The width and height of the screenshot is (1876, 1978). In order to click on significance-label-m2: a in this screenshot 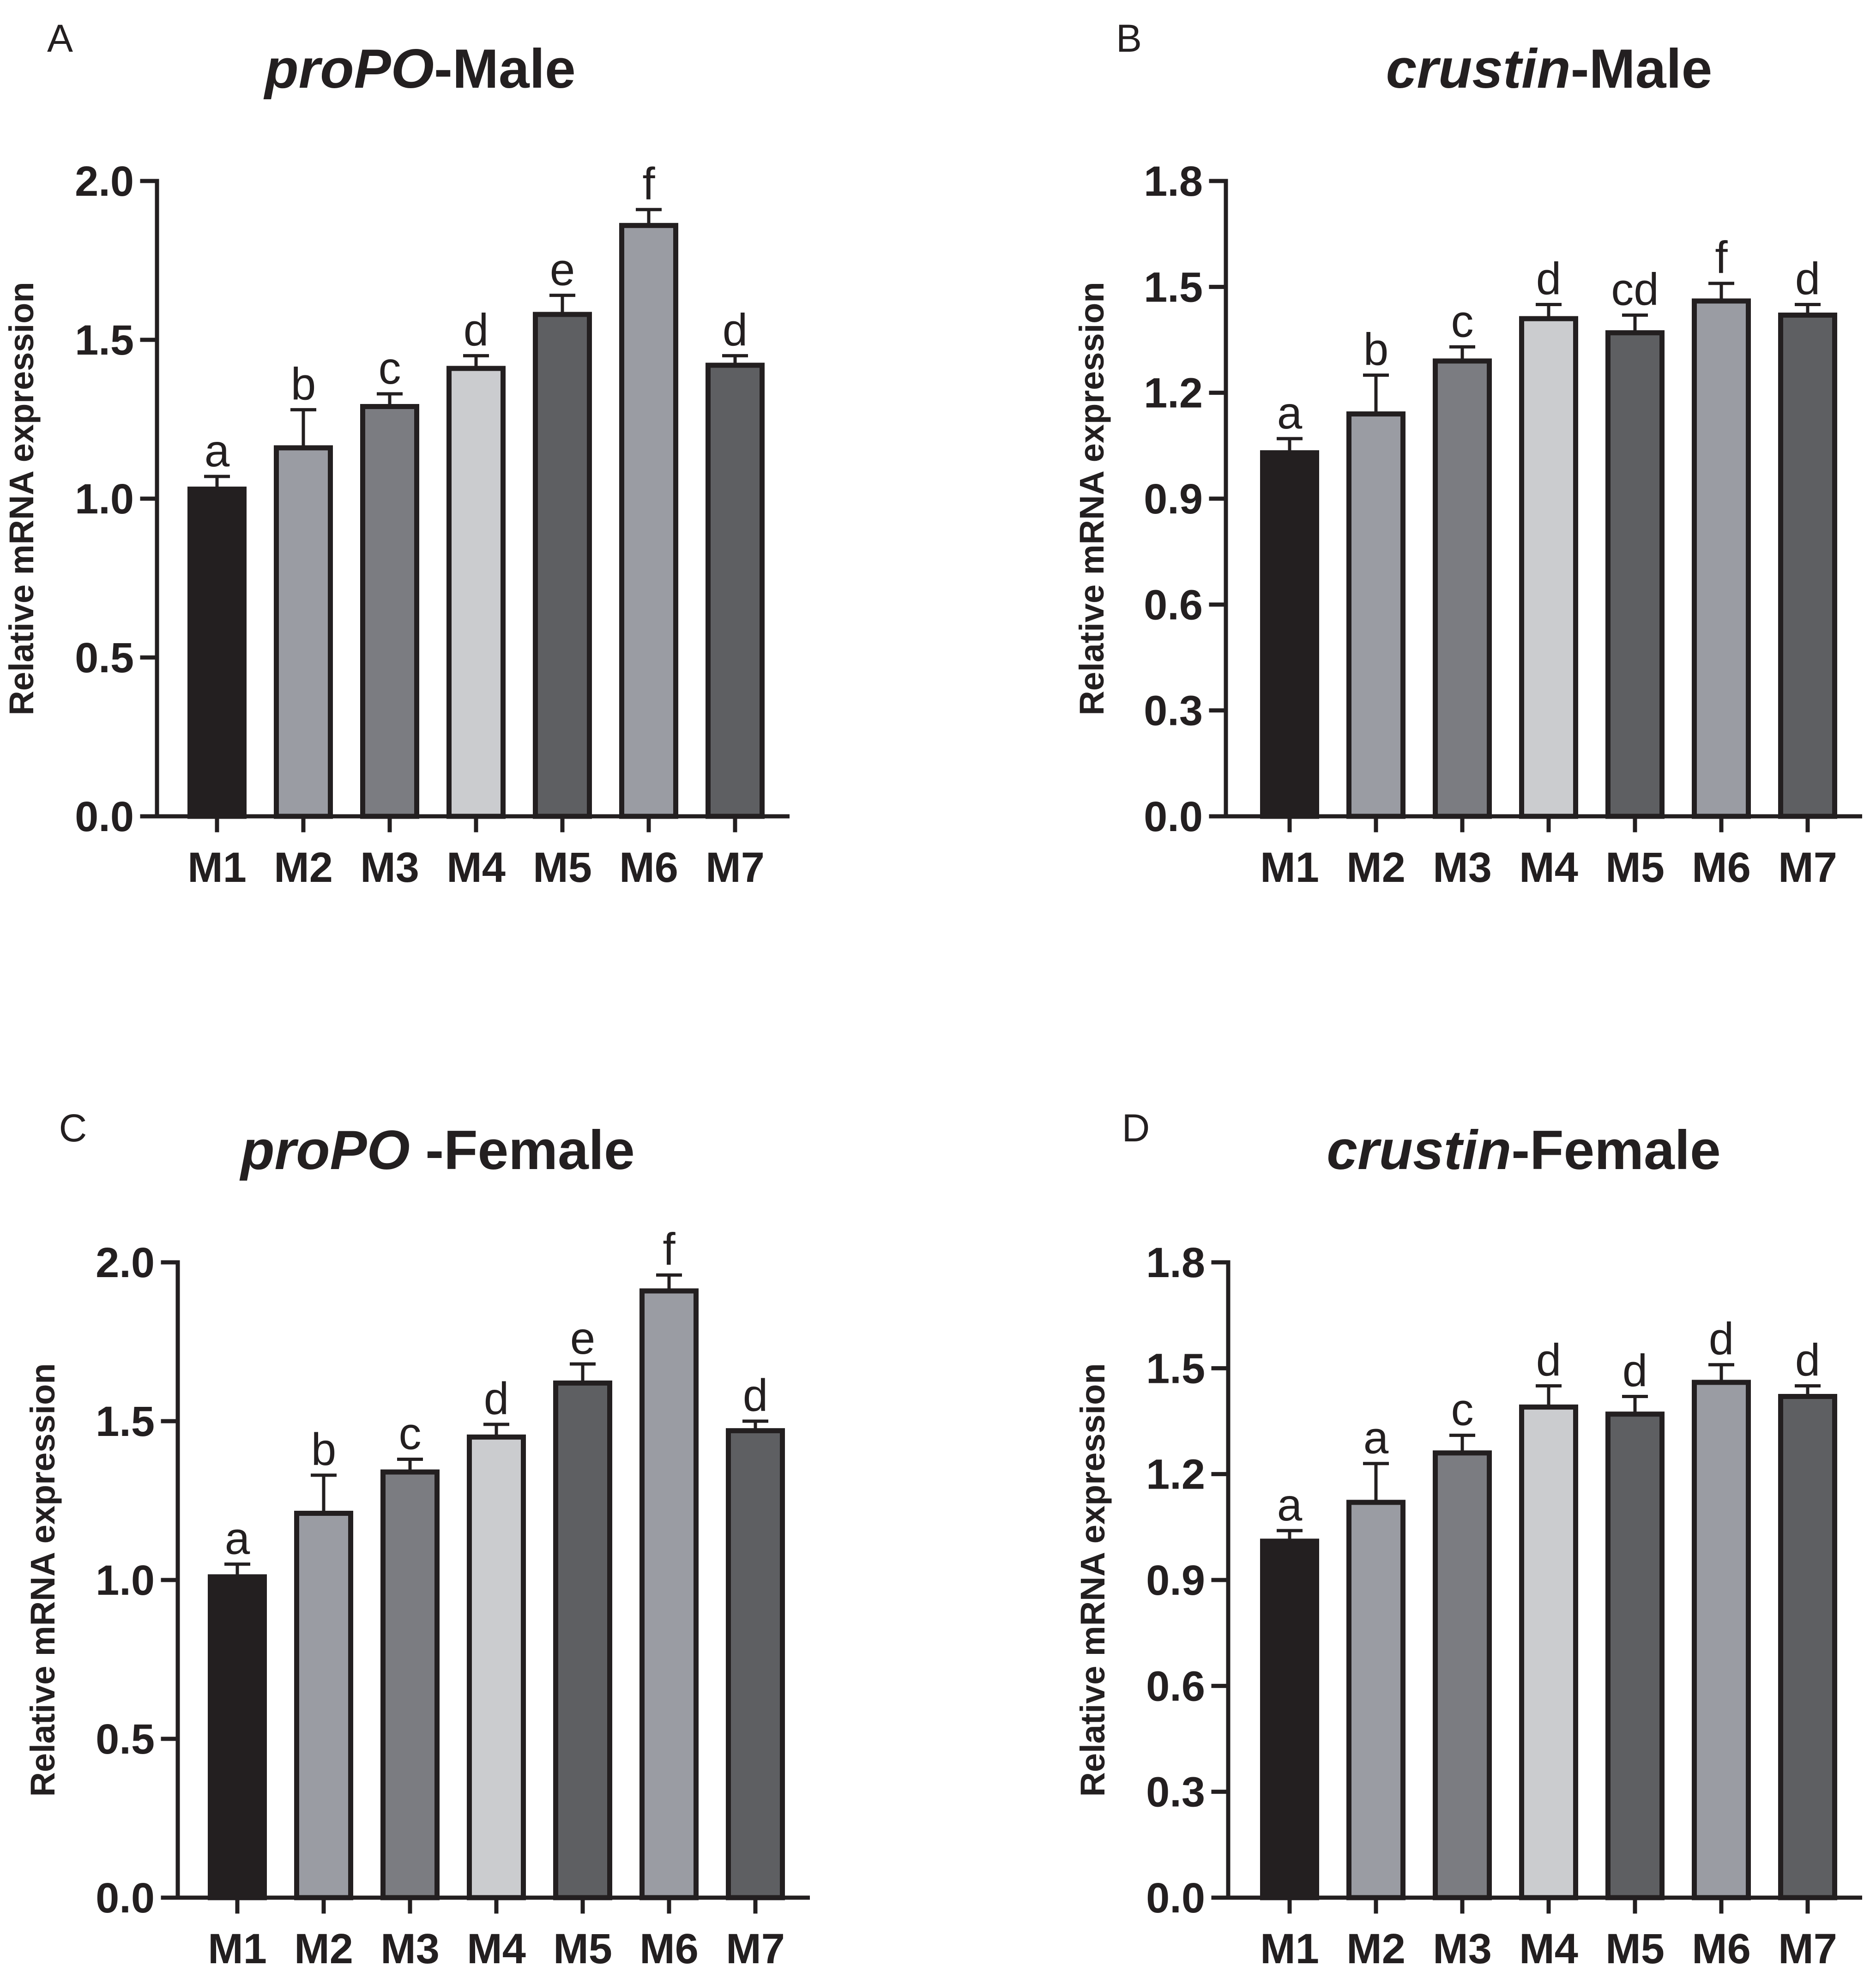, I will do `click(1376, 1438)`.